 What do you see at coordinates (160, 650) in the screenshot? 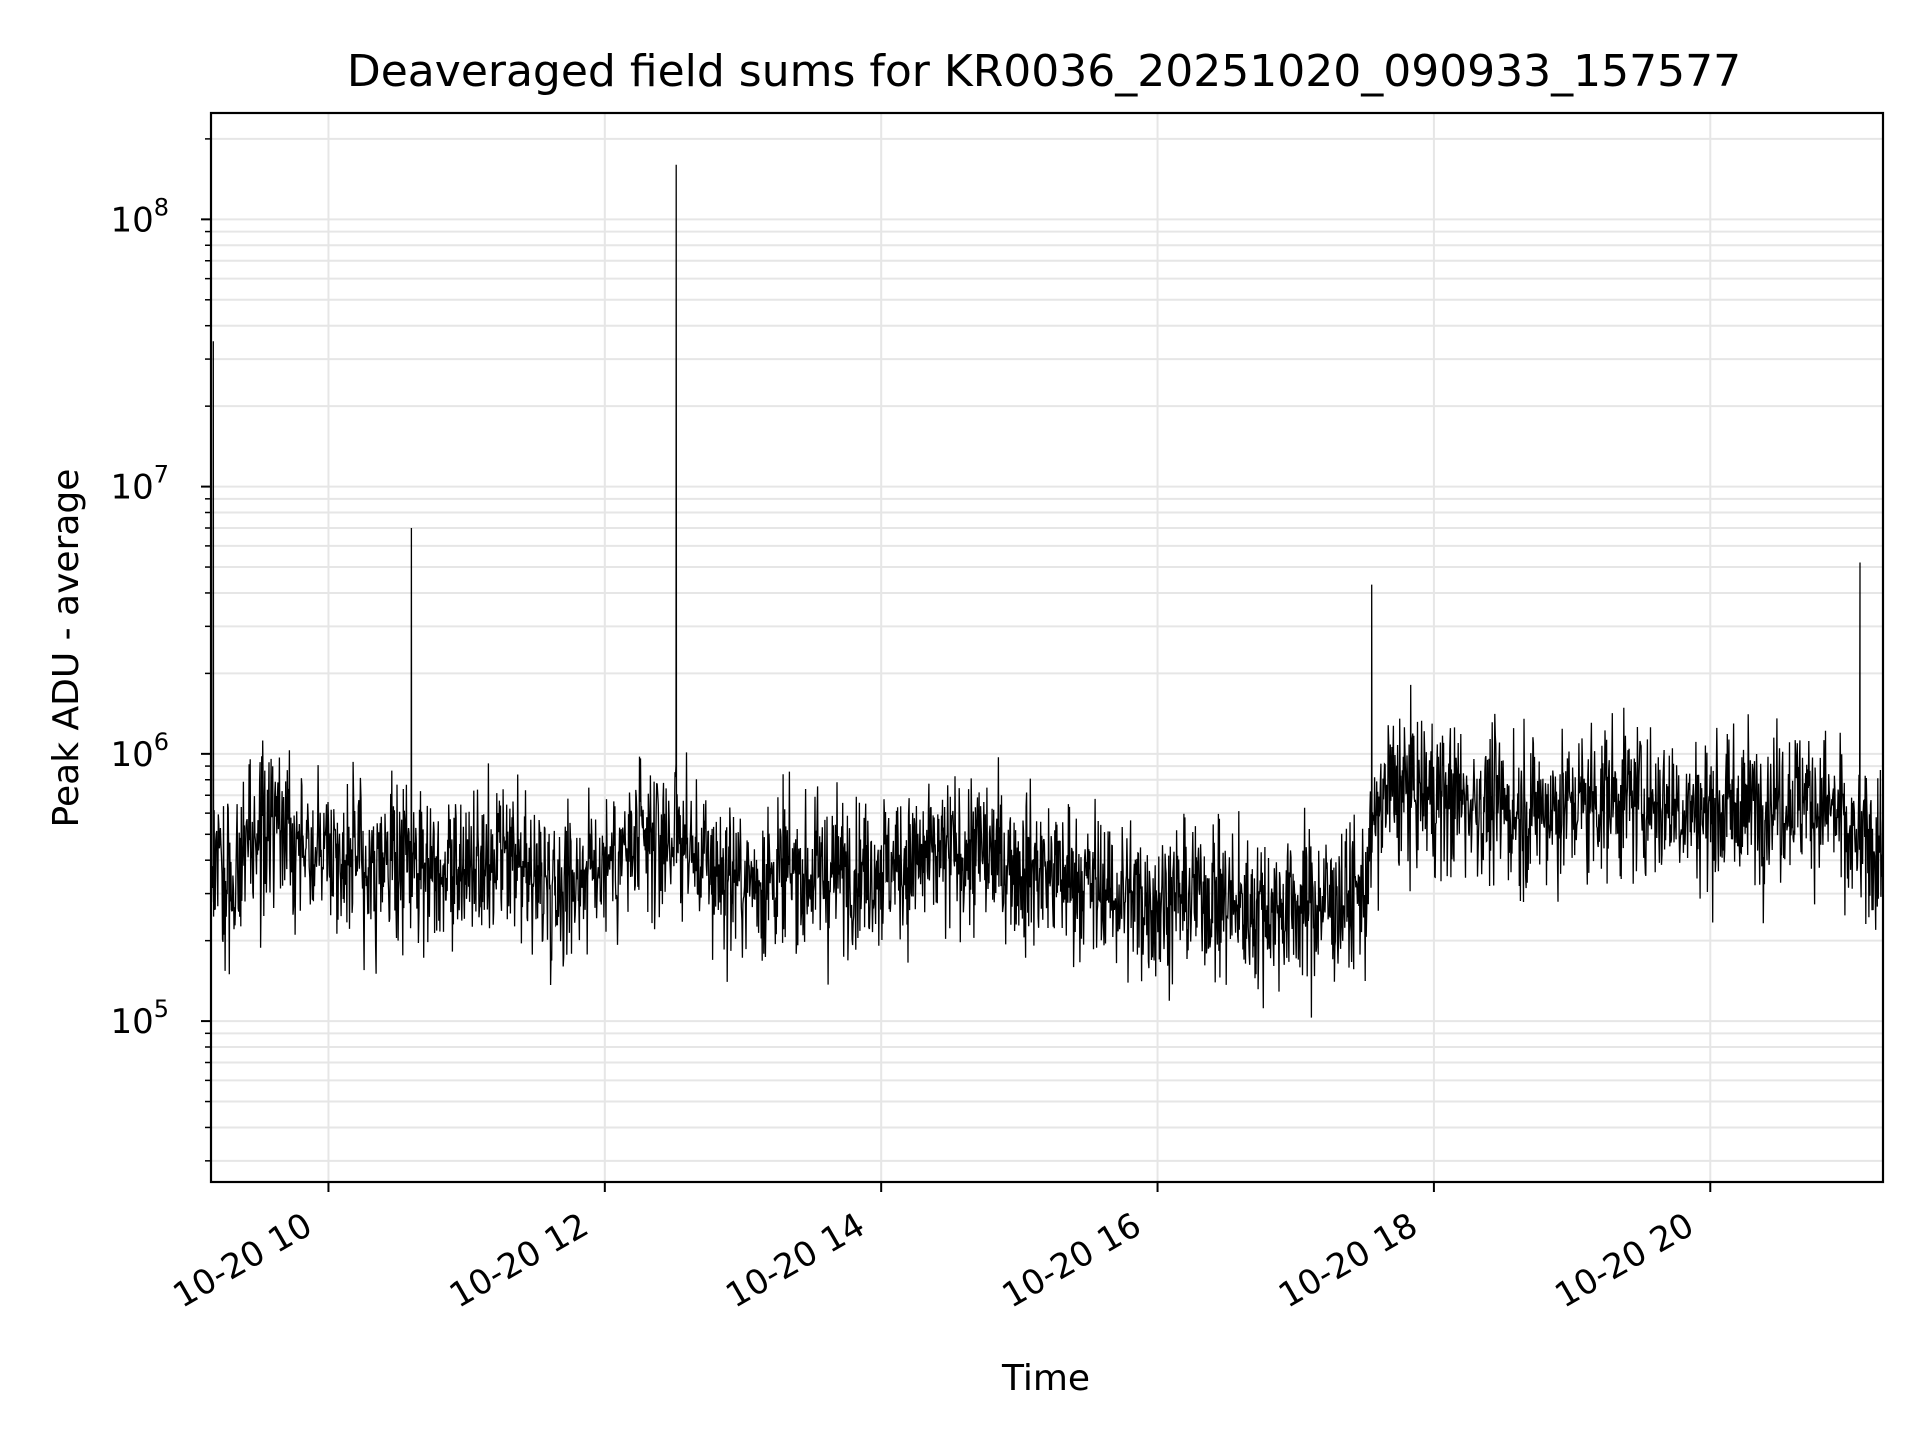
I see `y-axis: 10⁵ 10⁶ 10⁷ 10⁸` at bounding box center [160, 650].